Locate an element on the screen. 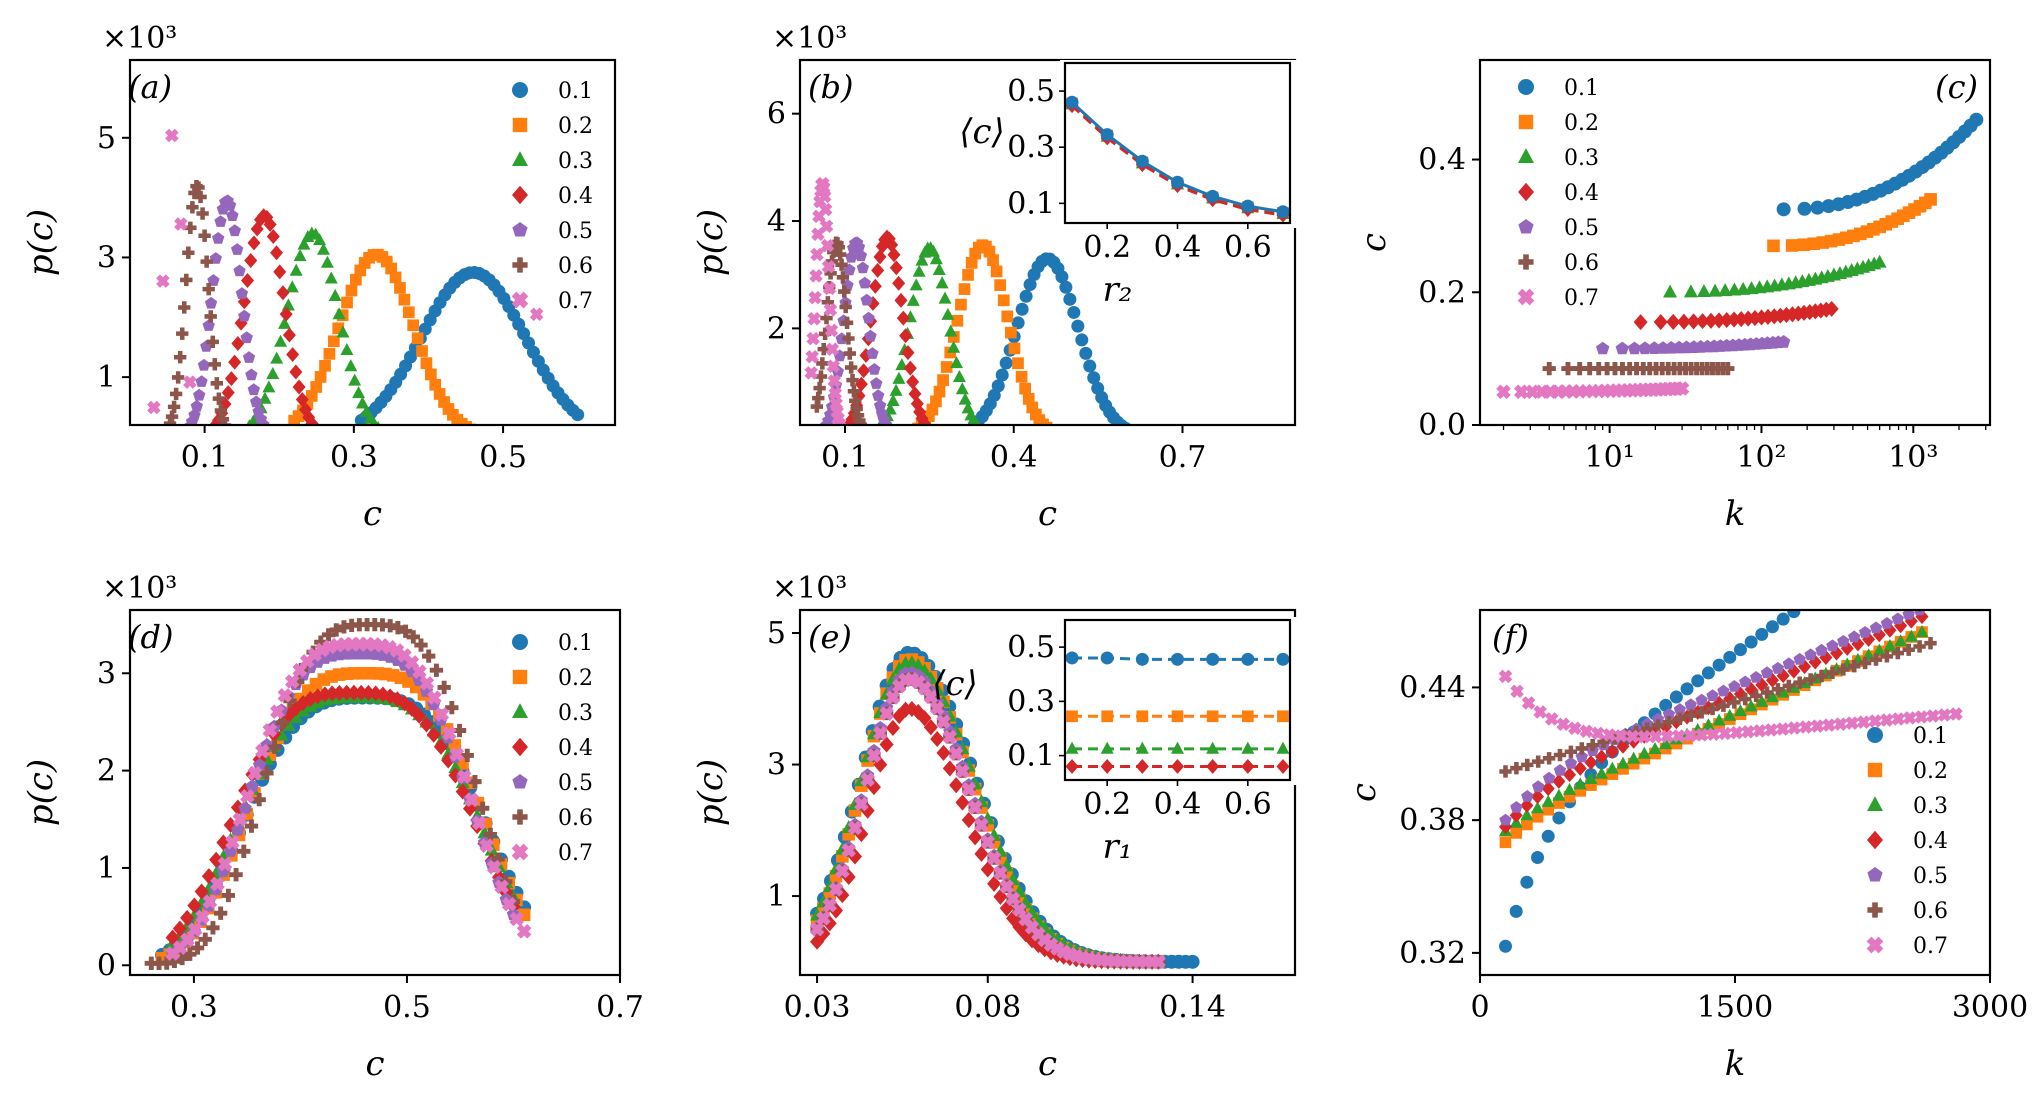  data-points is located at coordinates (338, 793).